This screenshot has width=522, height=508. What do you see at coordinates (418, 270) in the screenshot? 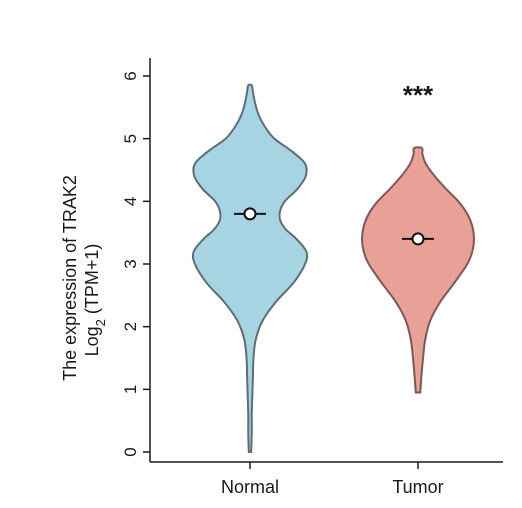
I see `violin-tumor` at bounding box center [418, 270].